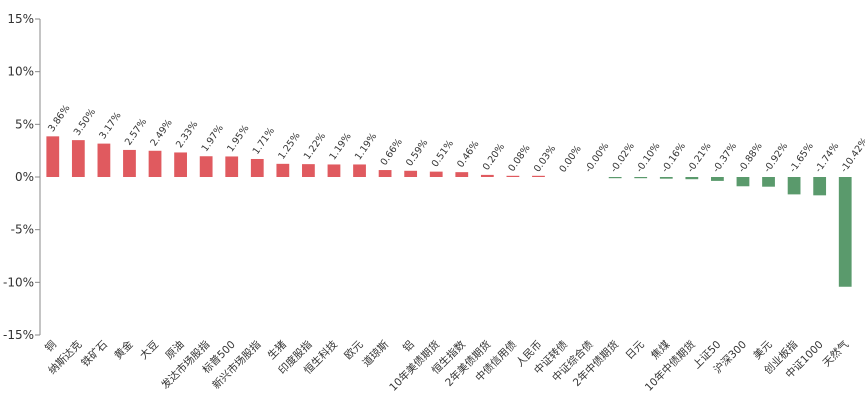 This screenshot has width=865, height=407. Describe the element at coordinates (699, 158) in the screenshot. I see `data-label: -0.21%` at that location.